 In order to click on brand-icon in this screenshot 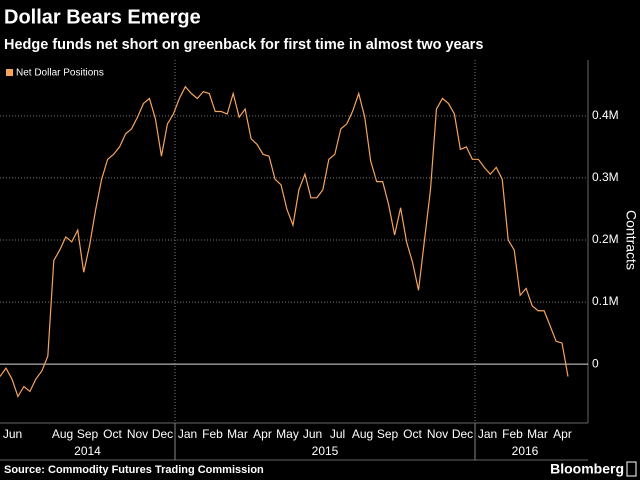, I will do `click(631, 469)`.